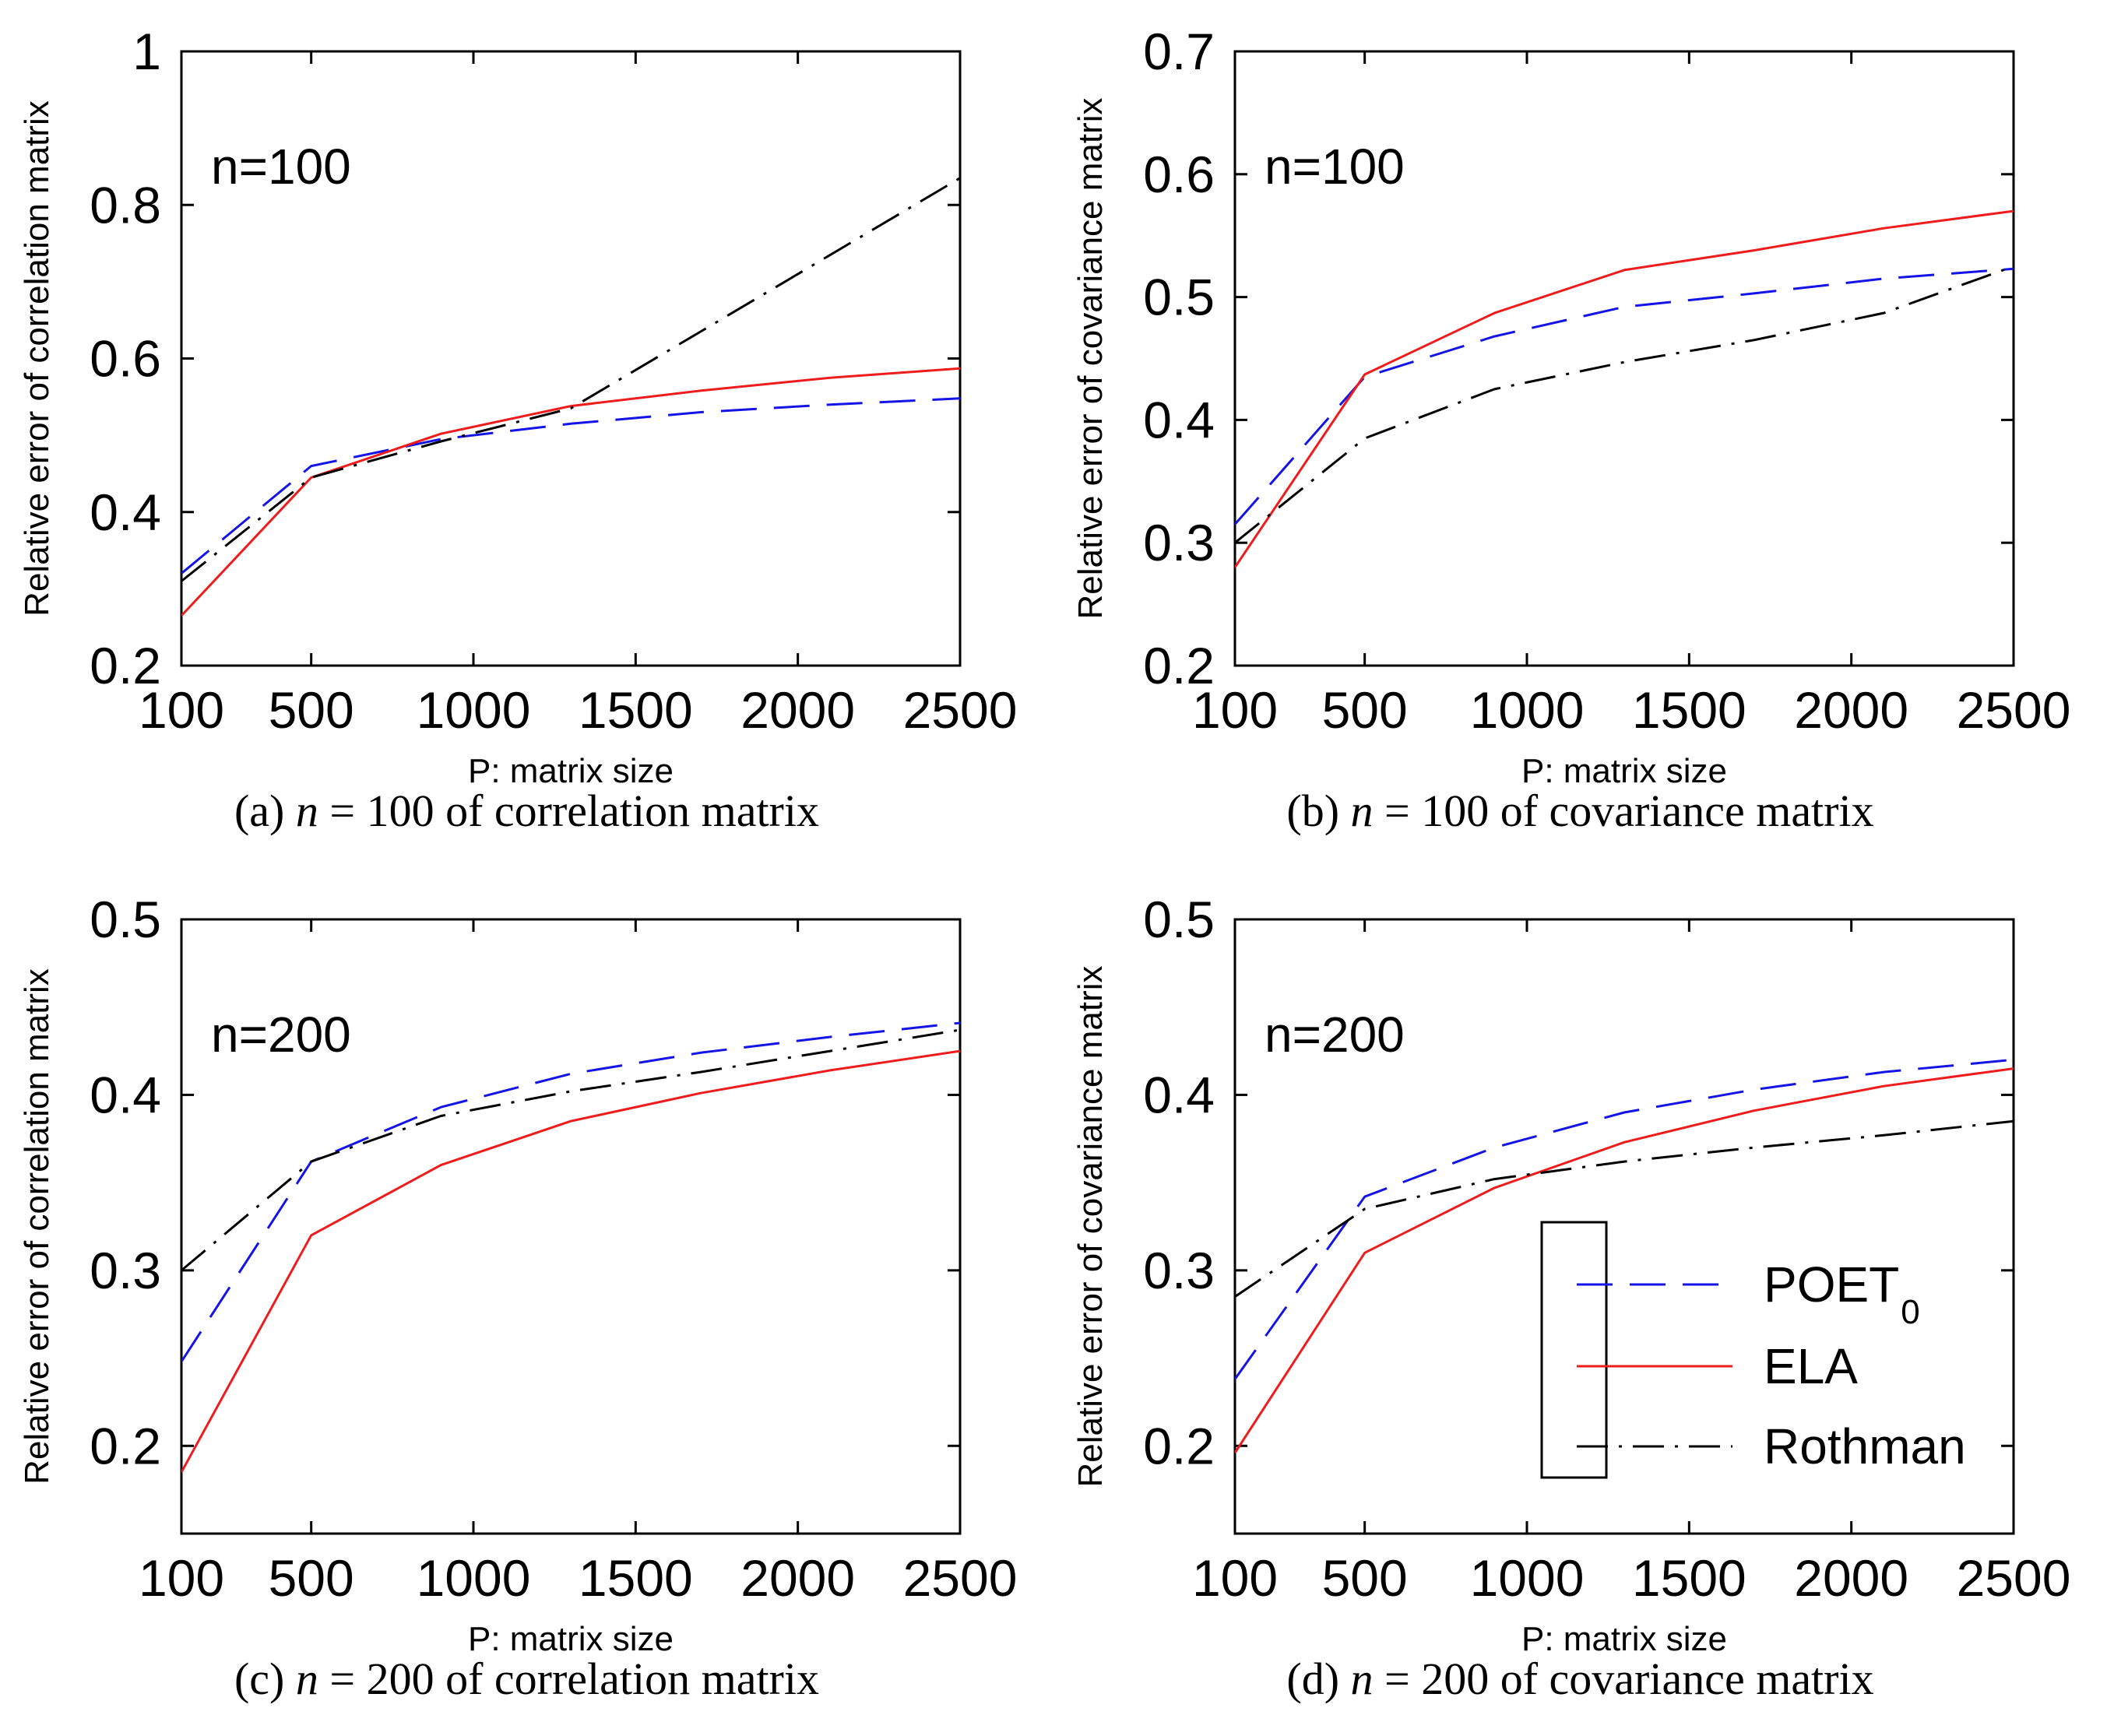 Image resolution: width=2107 pixels, height=1736 pixels. I want to click on caption-d: (d) n = 200 of covariance matrix, so click(1581, 1679).